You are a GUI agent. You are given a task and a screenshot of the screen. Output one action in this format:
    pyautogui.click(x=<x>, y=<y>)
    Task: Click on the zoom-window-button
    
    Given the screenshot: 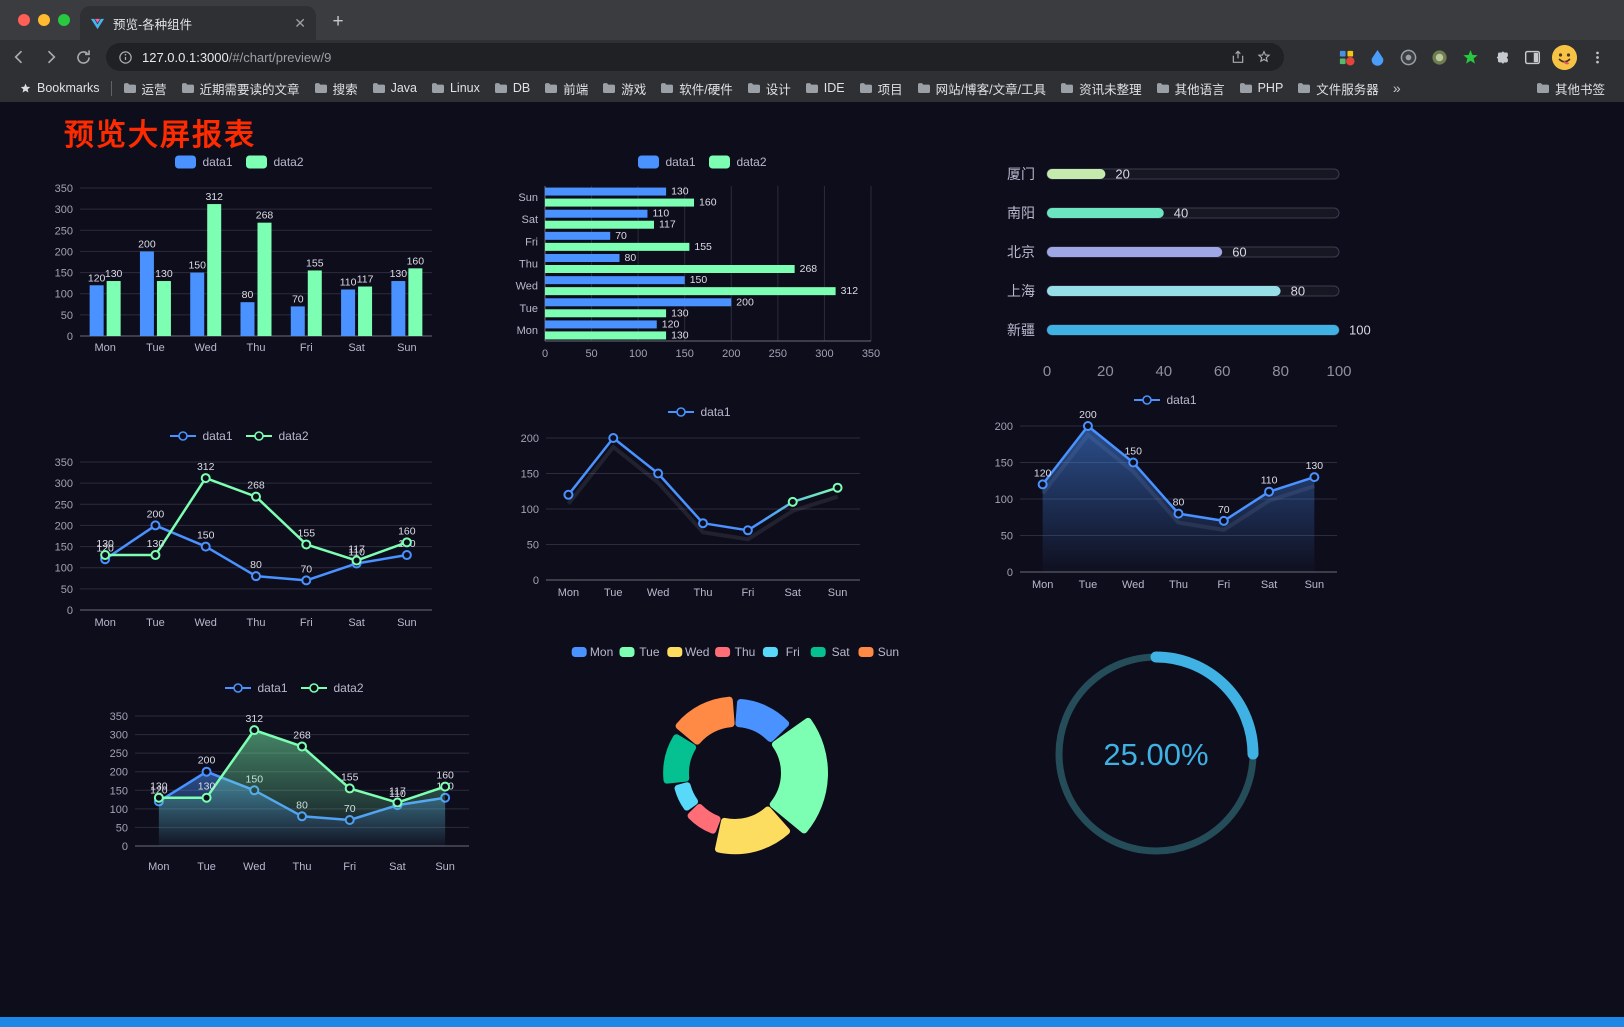 What is the action you would take?
    pyautogui.click(x=64, y=20)
    